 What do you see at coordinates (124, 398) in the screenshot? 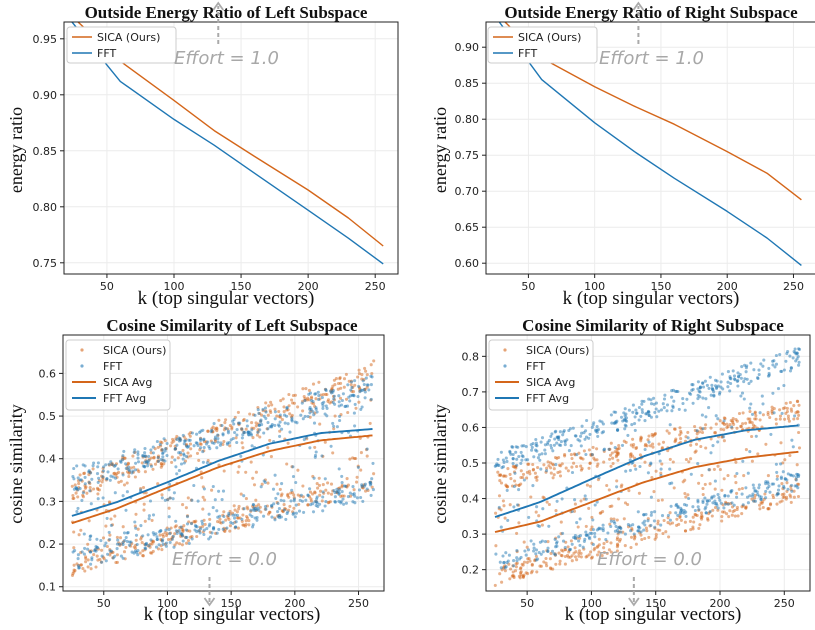
I see `legend-label: FFT Avg` at bounding box center [124, 398].